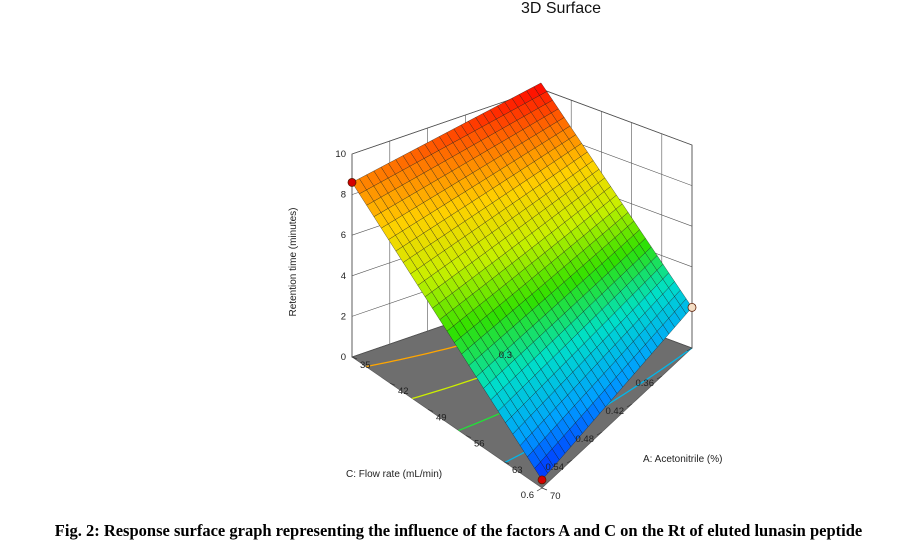 This screenshot has height=552, width=917. Describe the element at coordinates (403, 391) in the screenshot. I see `x-tick-label: 42` at that location.